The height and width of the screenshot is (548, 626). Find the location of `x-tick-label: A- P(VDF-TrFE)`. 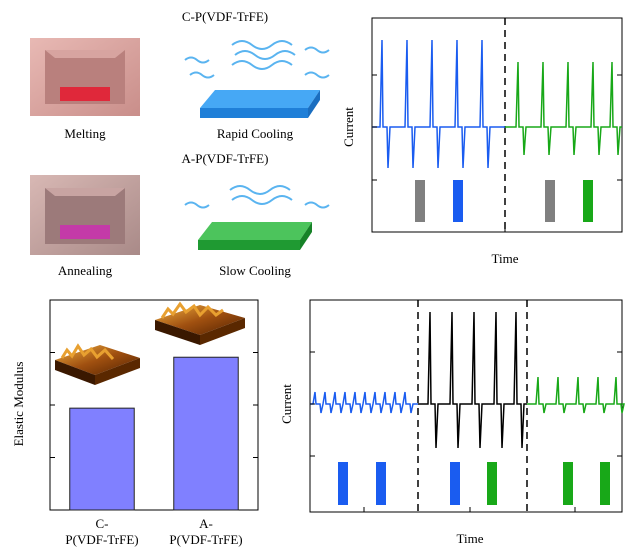

x-tick-label: A- P(VDF-TrFE) is located at coordinates (206, 531).